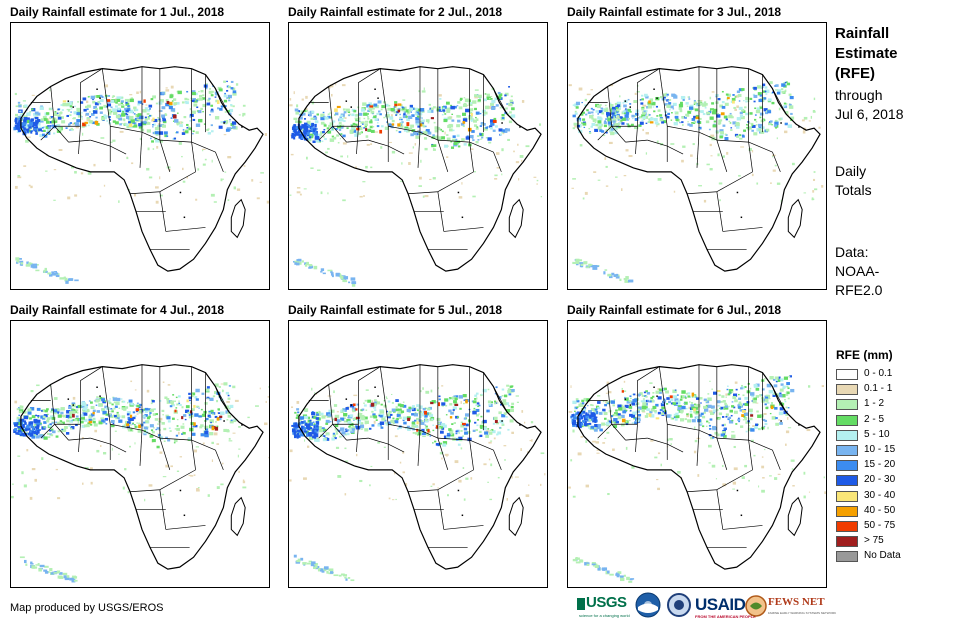 This screenshot has height=626, width=967. Describe the element at coordinates (859, 95) in the screenshot. I see `through-line-1: through` at that location.